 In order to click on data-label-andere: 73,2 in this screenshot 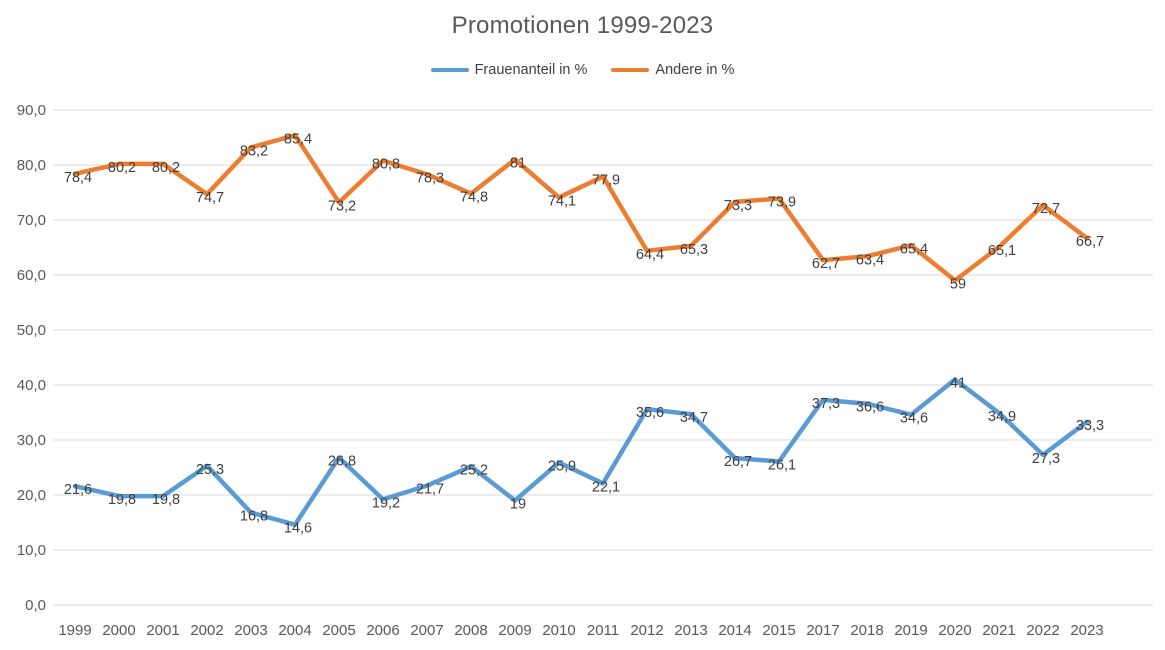, I will do `click(342, 206)`.